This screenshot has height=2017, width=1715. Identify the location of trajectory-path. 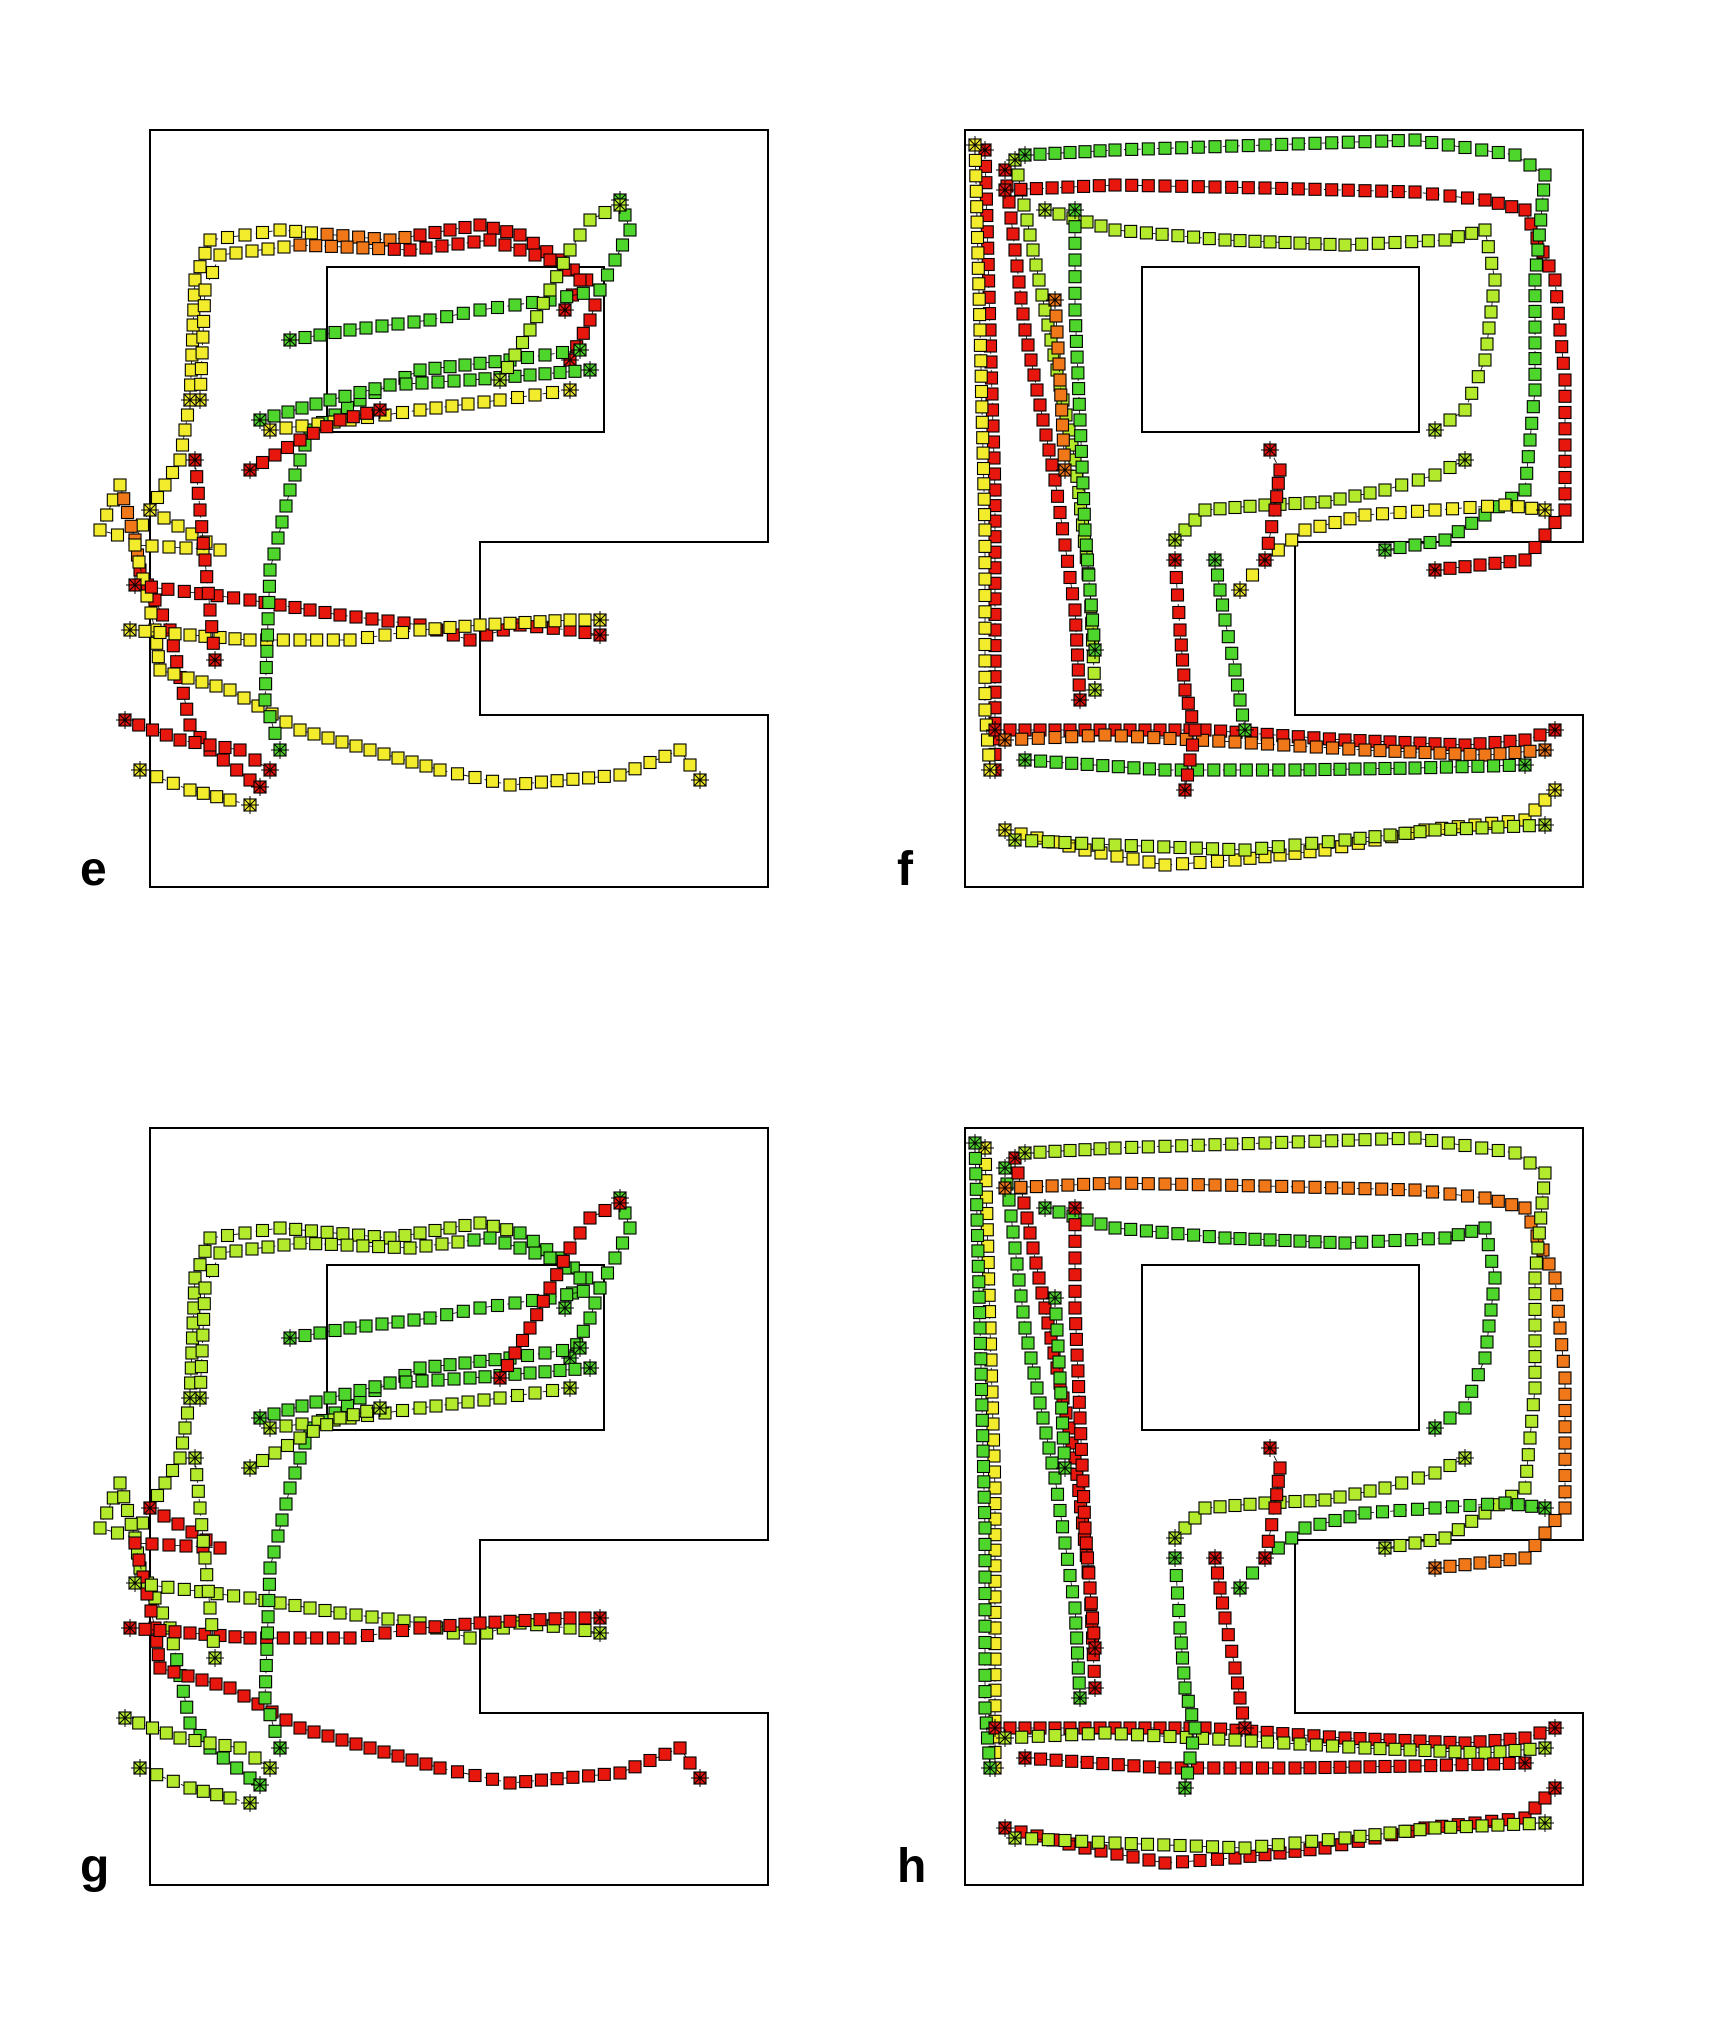
(315, 1438).